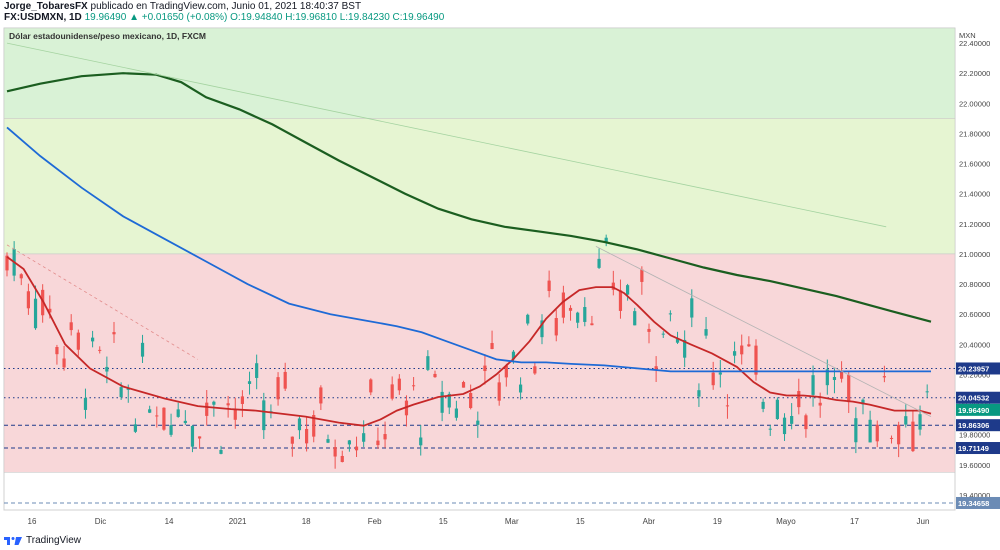 Image resolution: width=1000 pixels, height=550 pixels. I want to click on y-tick-label: 21.60000, so click(974, 164).